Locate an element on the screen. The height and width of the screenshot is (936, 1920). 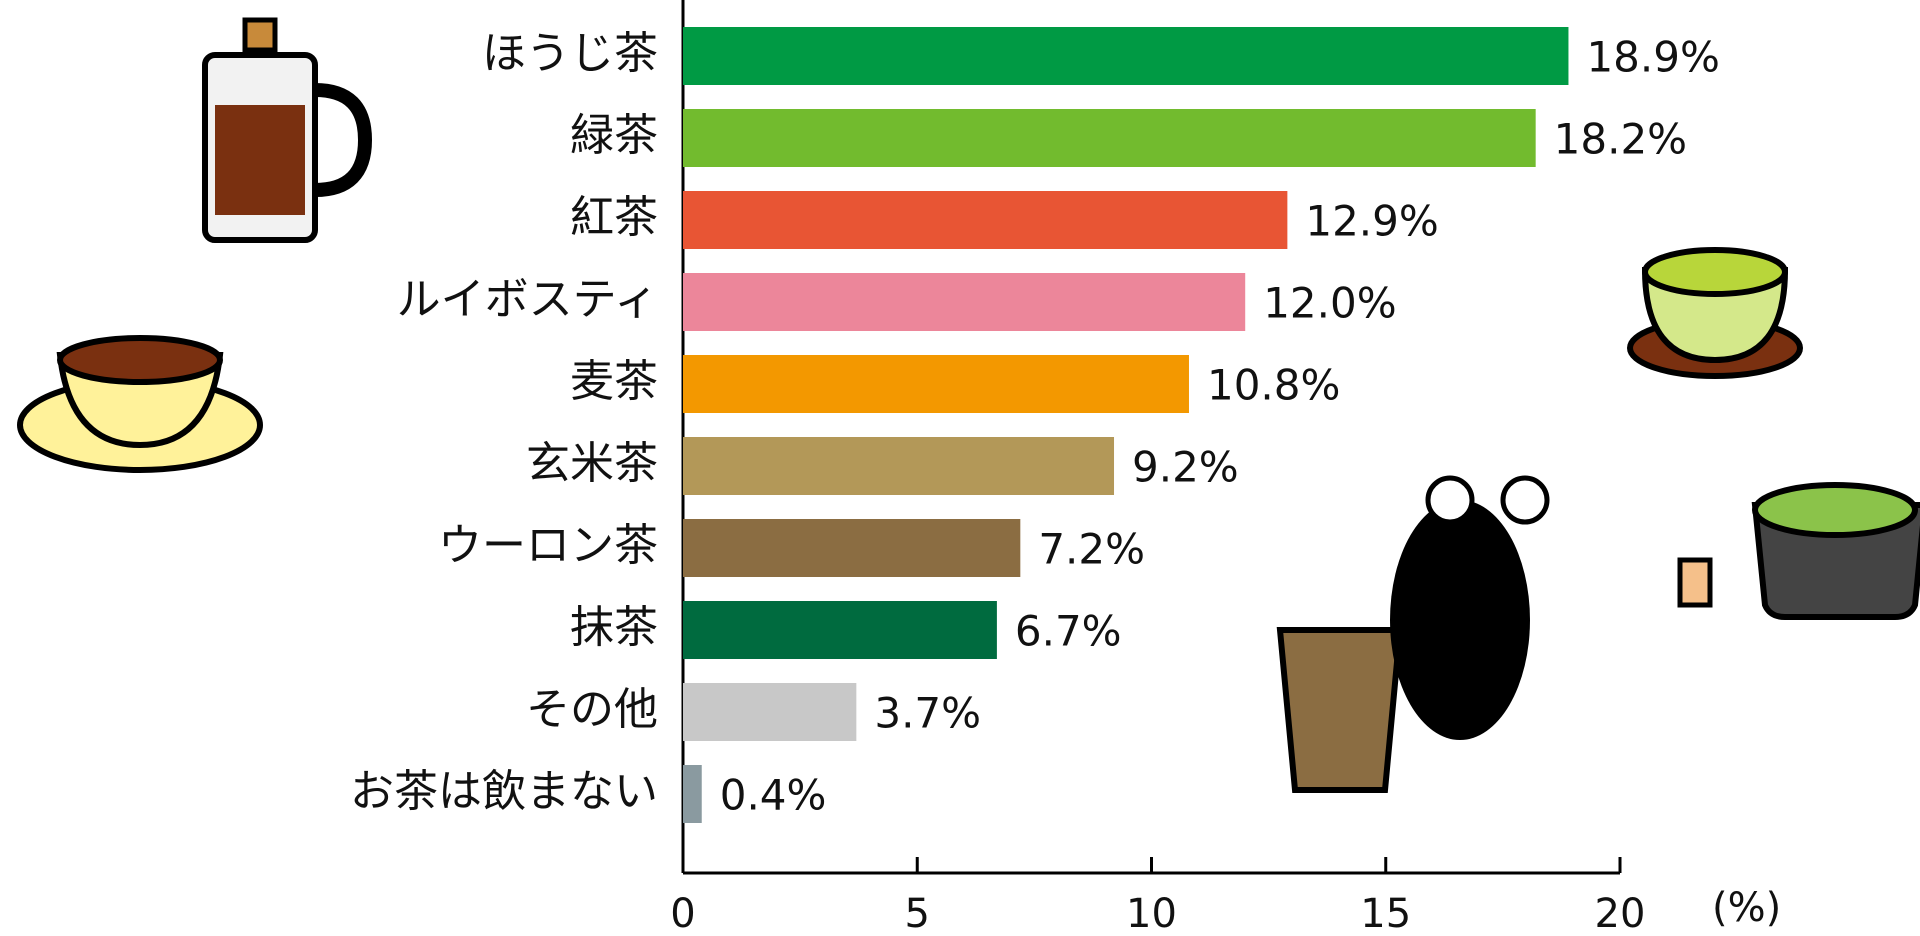
x-tick-label: 0 is located at coordinates (682, 913).